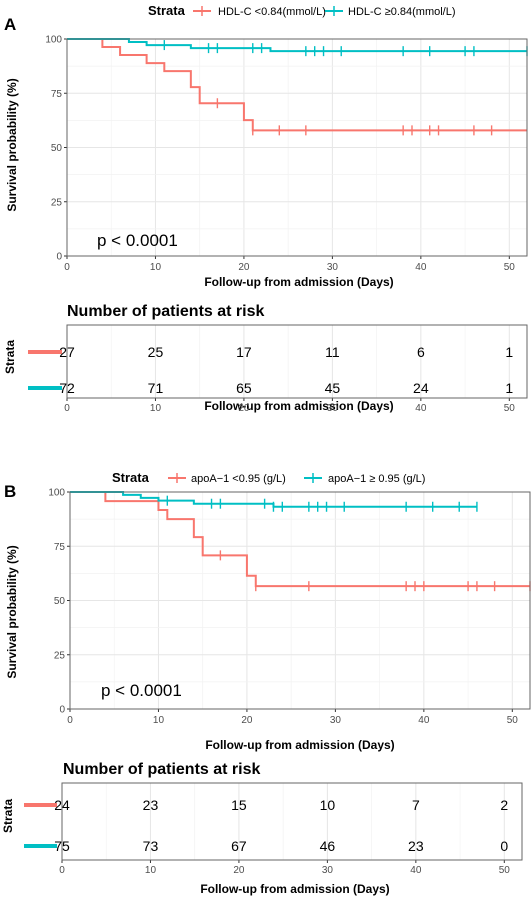 Image resolution: width=532 pixels, height=904 pixels. I want to click on risk-b-cell-teal: 0, so click(504, 846).